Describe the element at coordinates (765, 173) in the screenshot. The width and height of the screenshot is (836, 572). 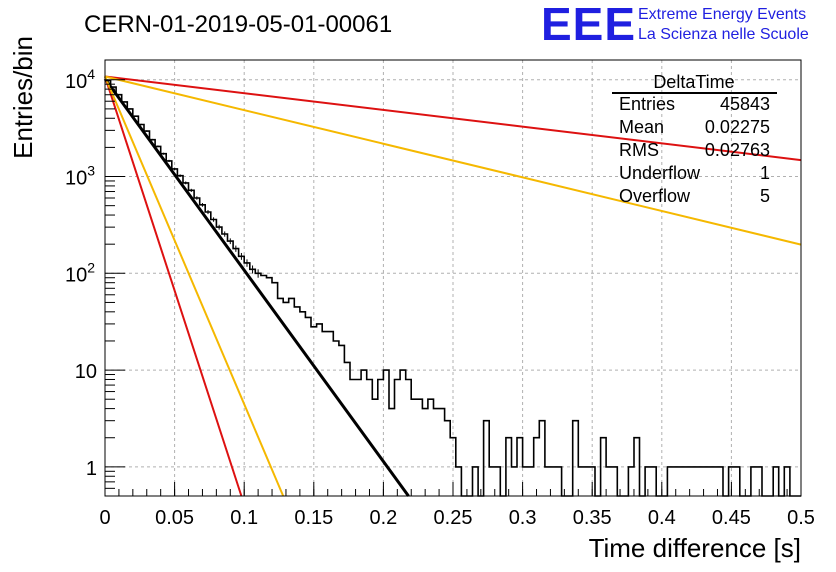
I see `stats-value: 1` at that location.